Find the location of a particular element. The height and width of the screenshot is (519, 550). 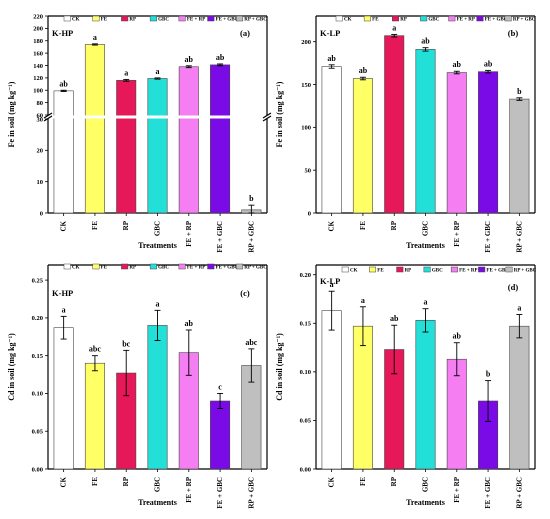

x-axis-title: Treatments is located at coordinates (425, 502).